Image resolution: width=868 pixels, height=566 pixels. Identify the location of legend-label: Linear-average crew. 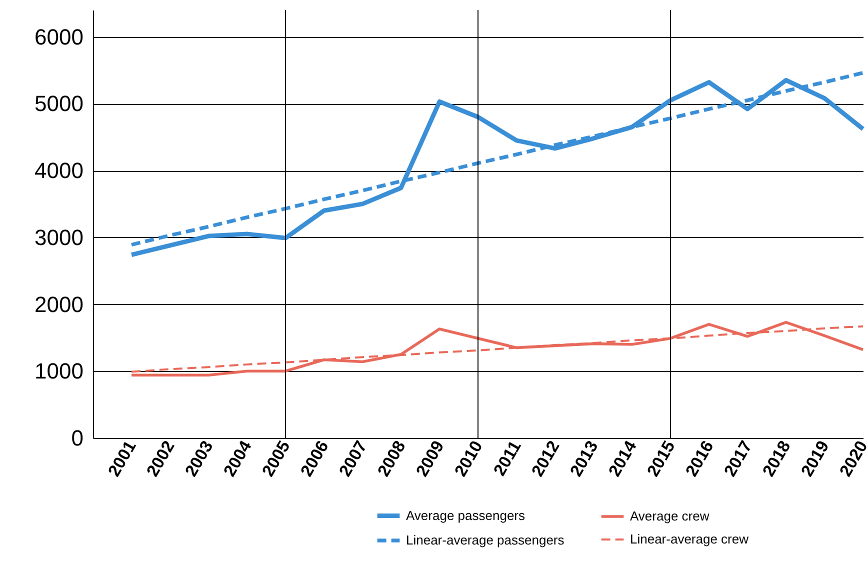
(690, 539).